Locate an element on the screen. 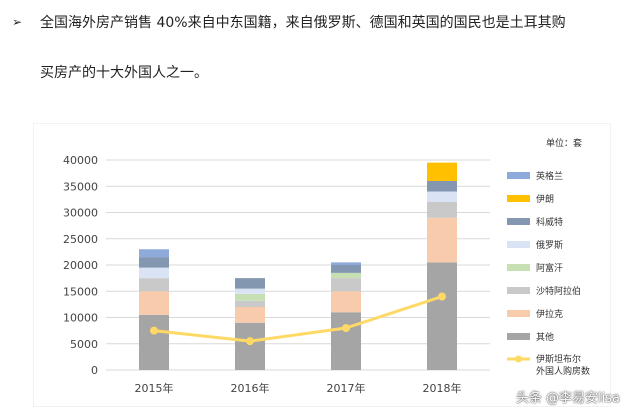 Image resolution: width=640 pixels, height=416 pixels. unit-label: 单位：套 is located at coordinates (564, 143).